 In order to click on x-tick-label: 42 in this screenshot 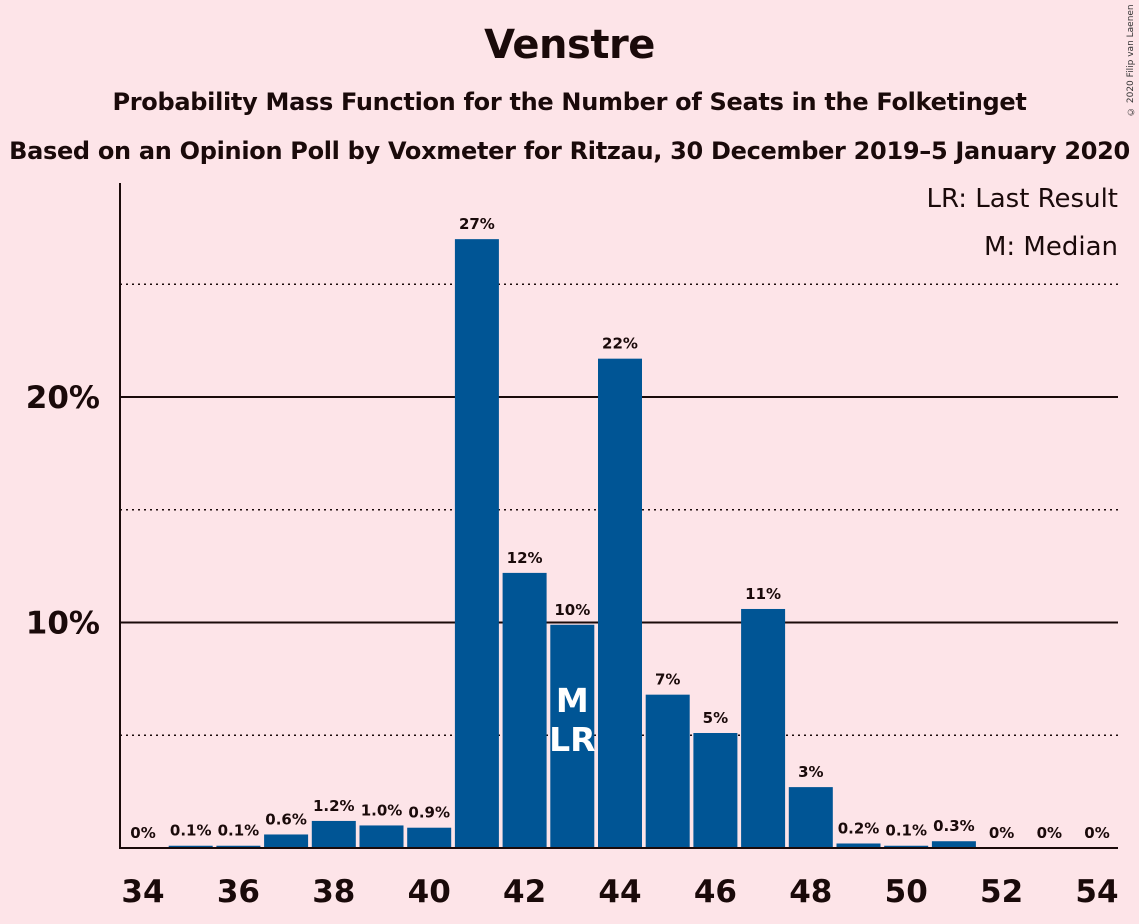, I will do `click(524, 892)`.